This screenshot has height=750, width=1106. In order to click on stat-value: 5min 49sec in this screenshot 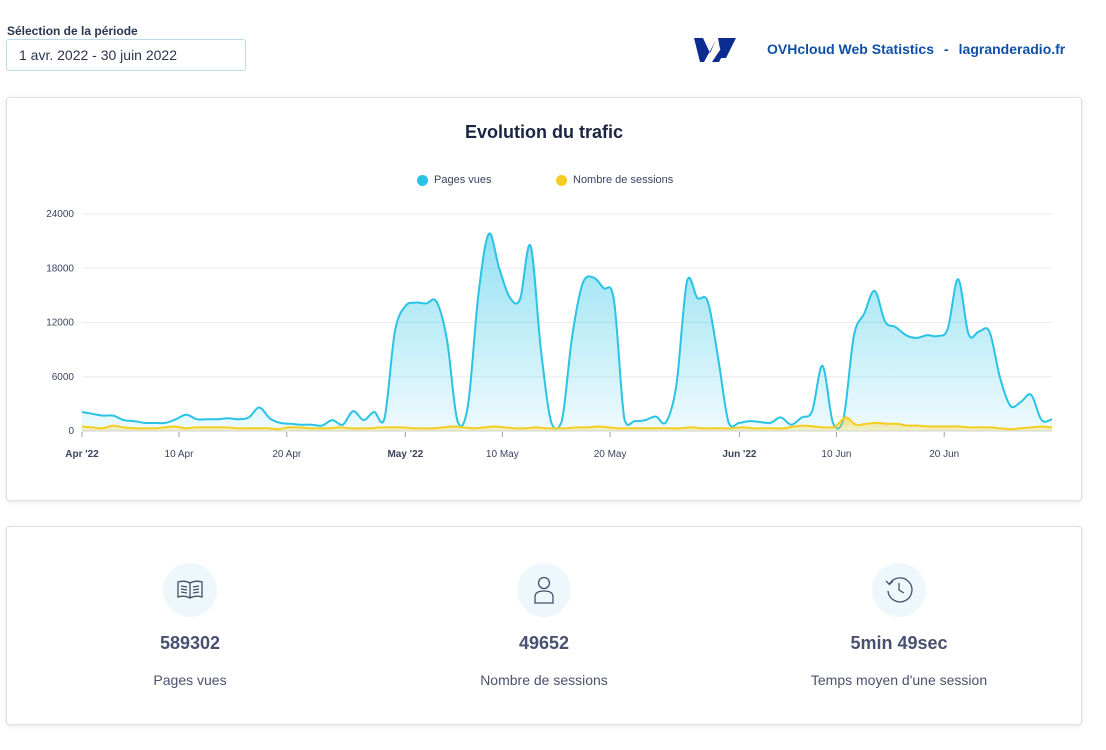, I will do `click(899, 643)`.